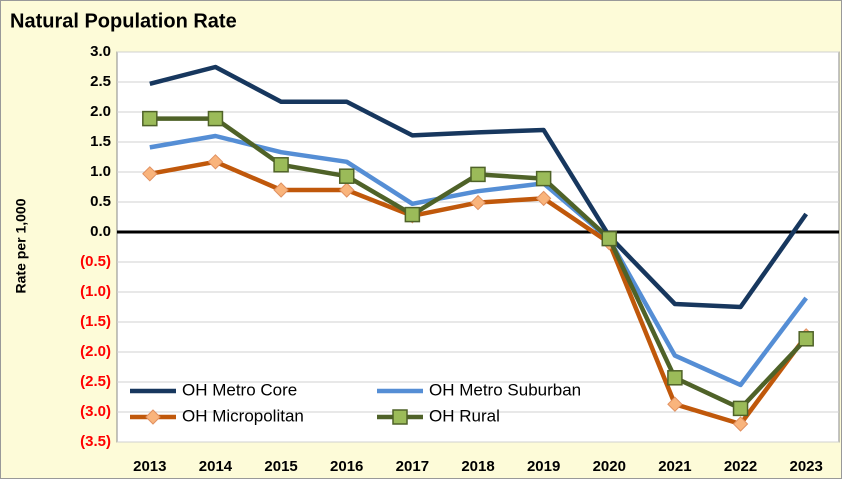  I want to click on y-tick-label: 2.0, so click(100, 111).